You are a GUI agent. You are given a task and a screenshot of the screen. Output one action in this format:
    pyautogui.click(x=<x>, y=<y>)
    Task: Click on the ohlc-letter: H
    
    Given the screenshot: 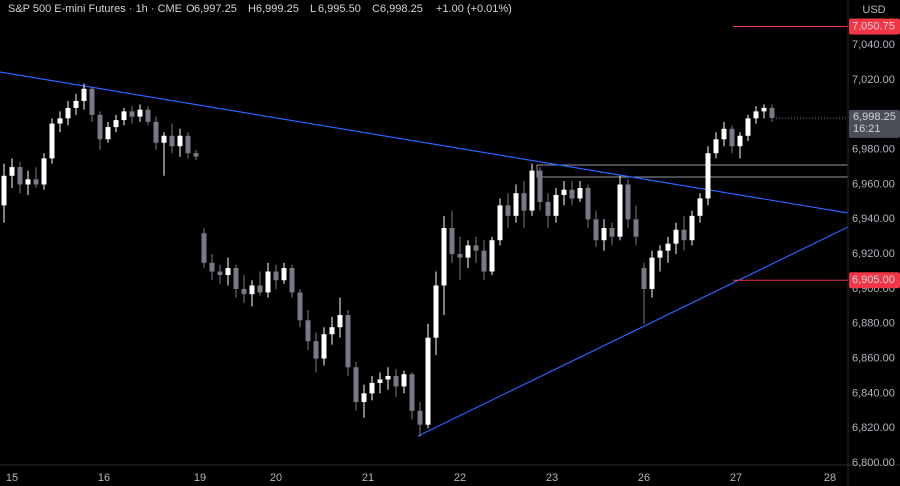 What is the action you would take?
    pyautogui.click(x=252, y=9)
    